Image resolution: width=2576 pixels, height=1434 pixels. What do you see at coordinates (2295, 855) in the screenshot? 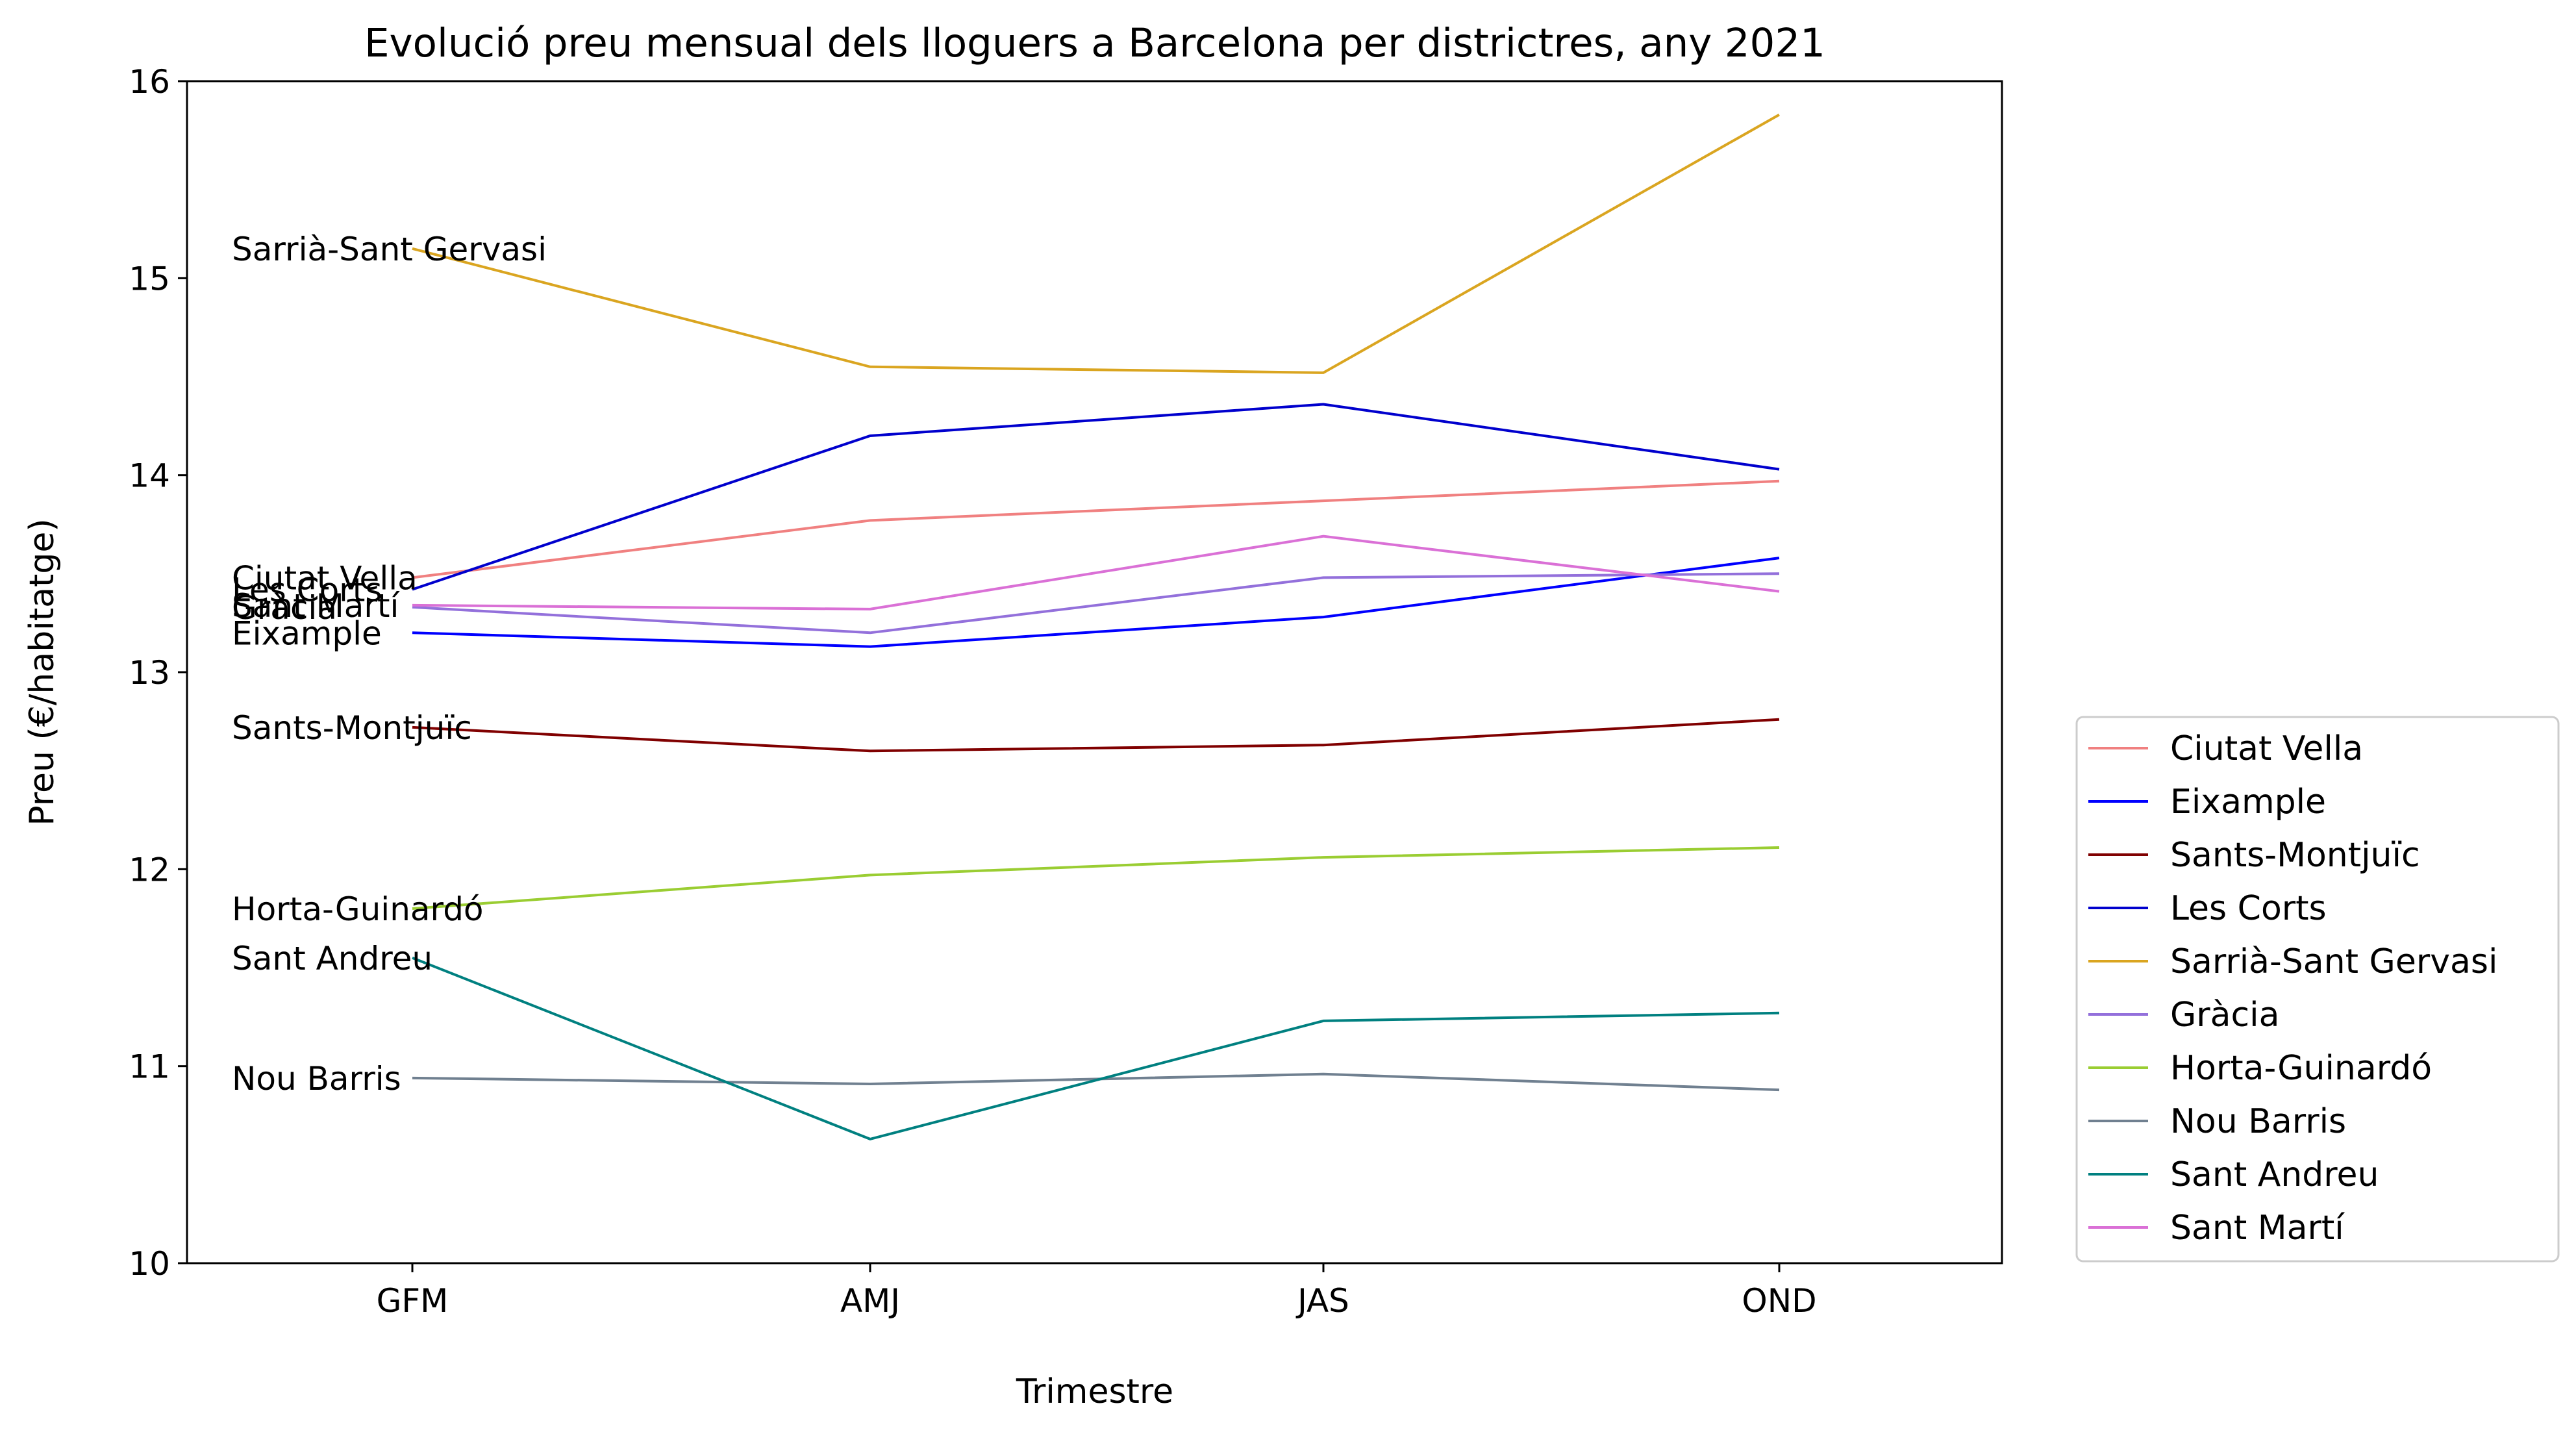
I see `legend-label: Sants-Montjuïc` at bounding box center [2295, 855].